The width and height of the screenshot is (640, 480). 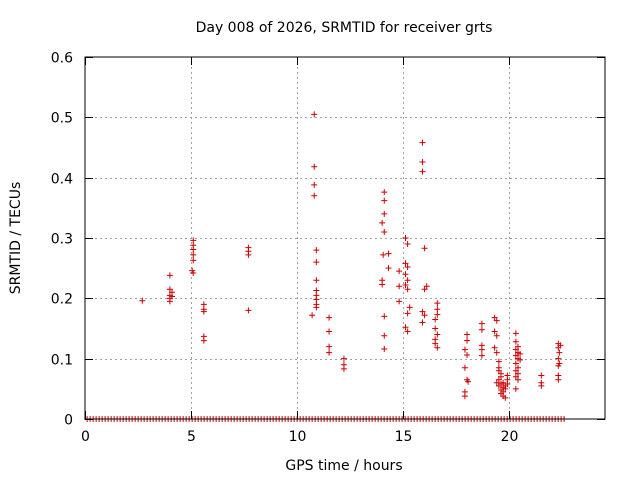 What do you see at coordinates (191, 437) in the screenshot?
I see `x-tick-label: 5` at bounding box center [191, 437].